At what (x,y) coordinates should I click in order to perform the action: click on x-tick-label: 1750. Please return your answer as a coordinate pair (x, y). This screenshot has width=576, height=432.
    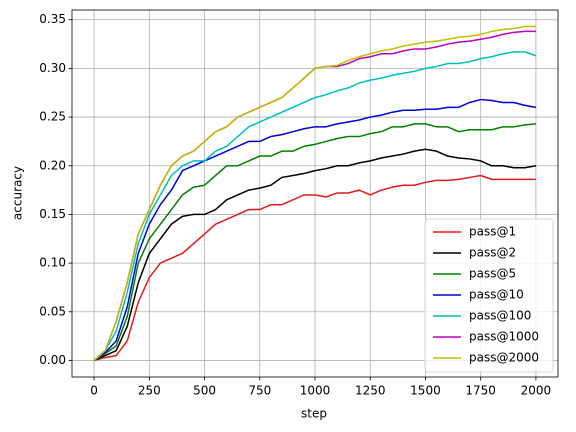
    Looking at the image, I should click on (480, 391).